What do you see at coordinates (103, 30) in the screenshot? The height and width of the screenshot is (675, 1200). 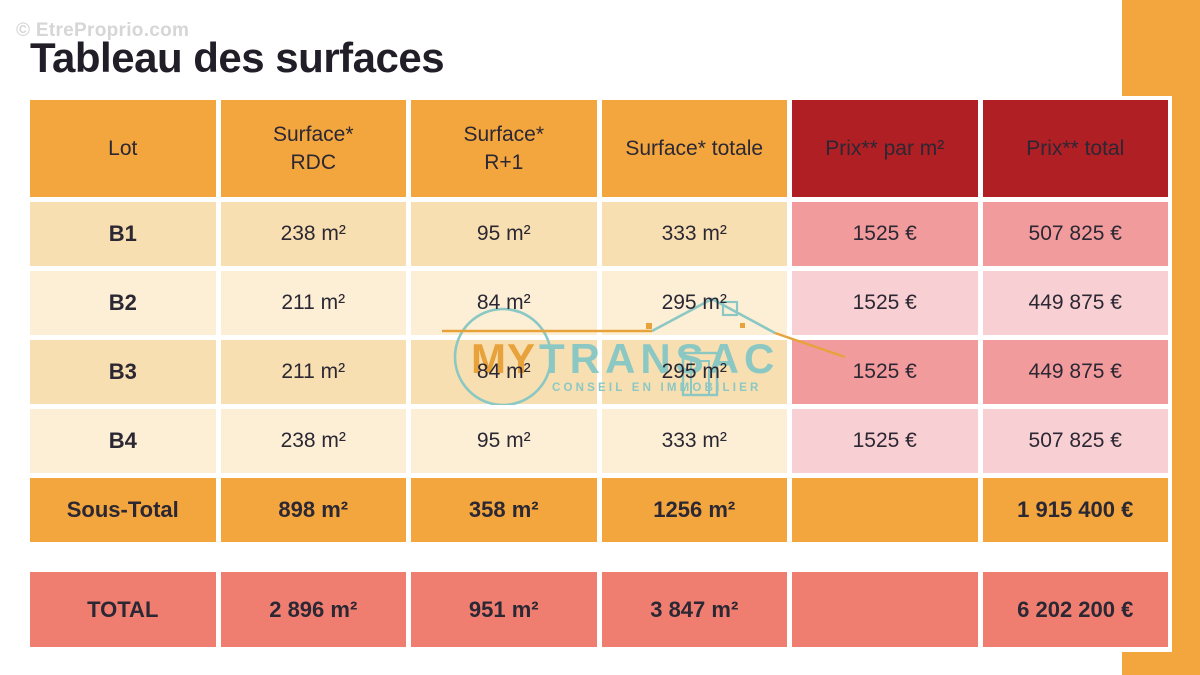 I see `site-watermark-text: © EtreProprio.com` at bounding box center [103, 30].